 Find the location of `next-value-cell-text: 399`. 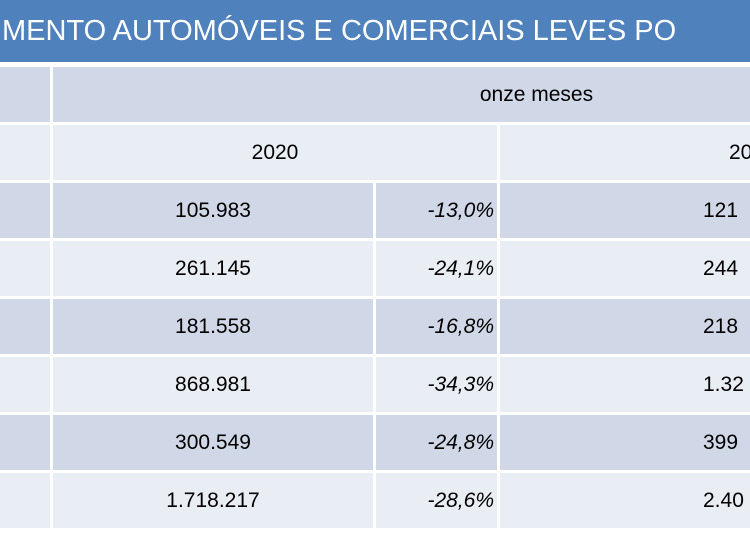

next-value-cell-text: 399 is located at coordinates (721, 442).